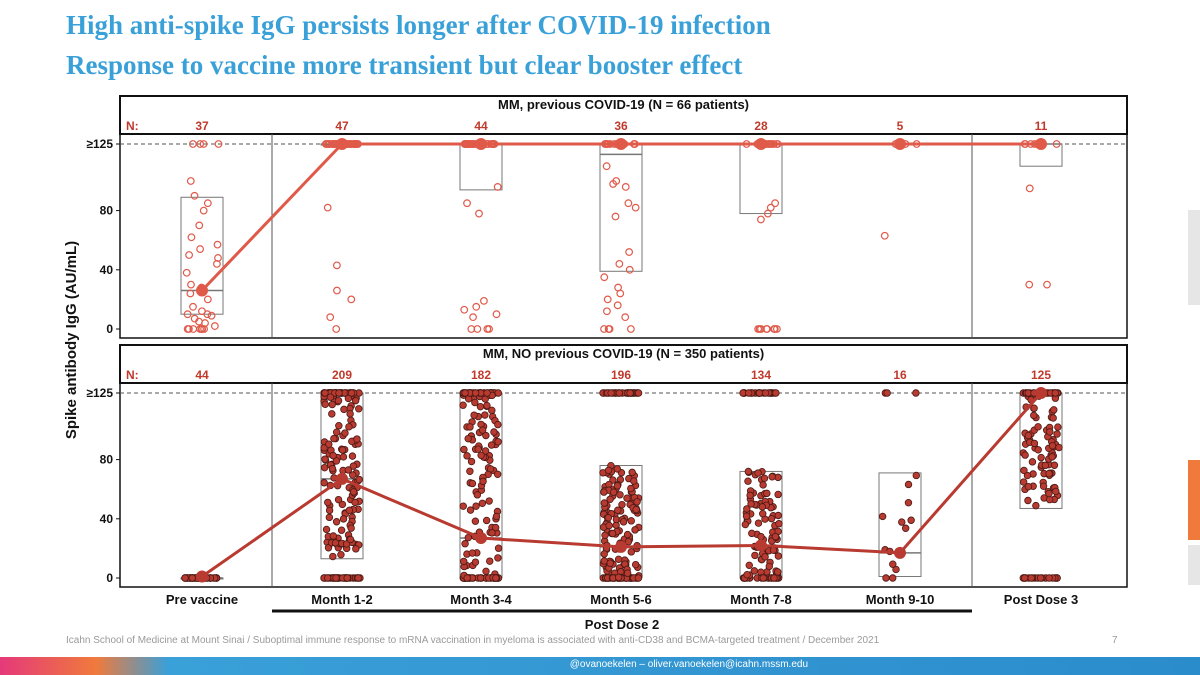 The image size is (1200, 675). Describe the element at coordinates (621, 375) in the screenshot. I see `n-count-label: 196` at that location.